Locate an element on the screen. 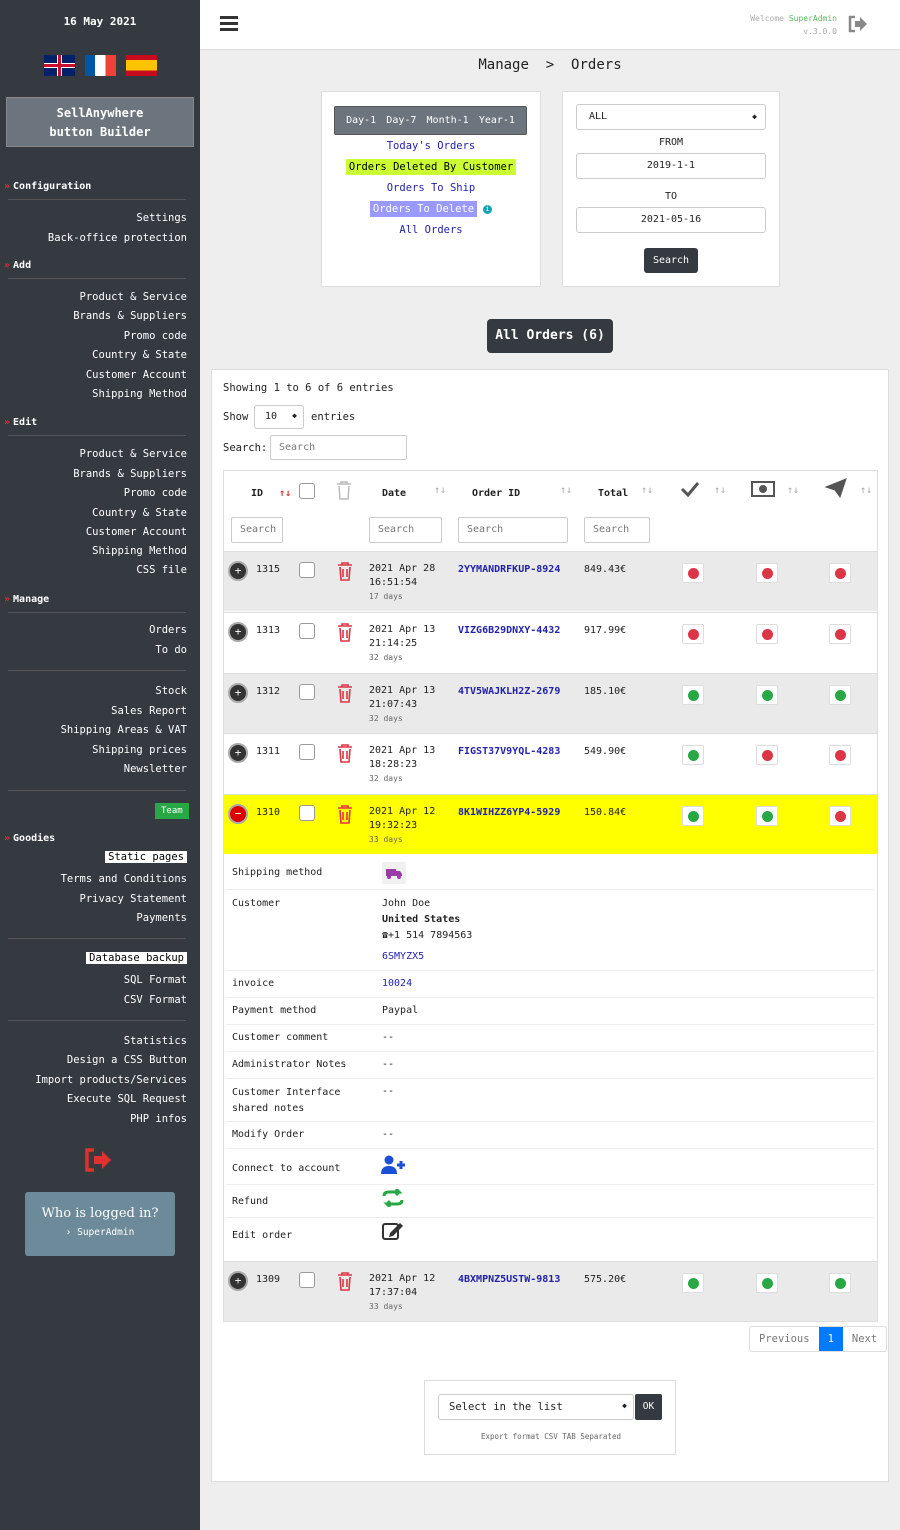  search-date-input: Search is located at coordinates (405, 530).